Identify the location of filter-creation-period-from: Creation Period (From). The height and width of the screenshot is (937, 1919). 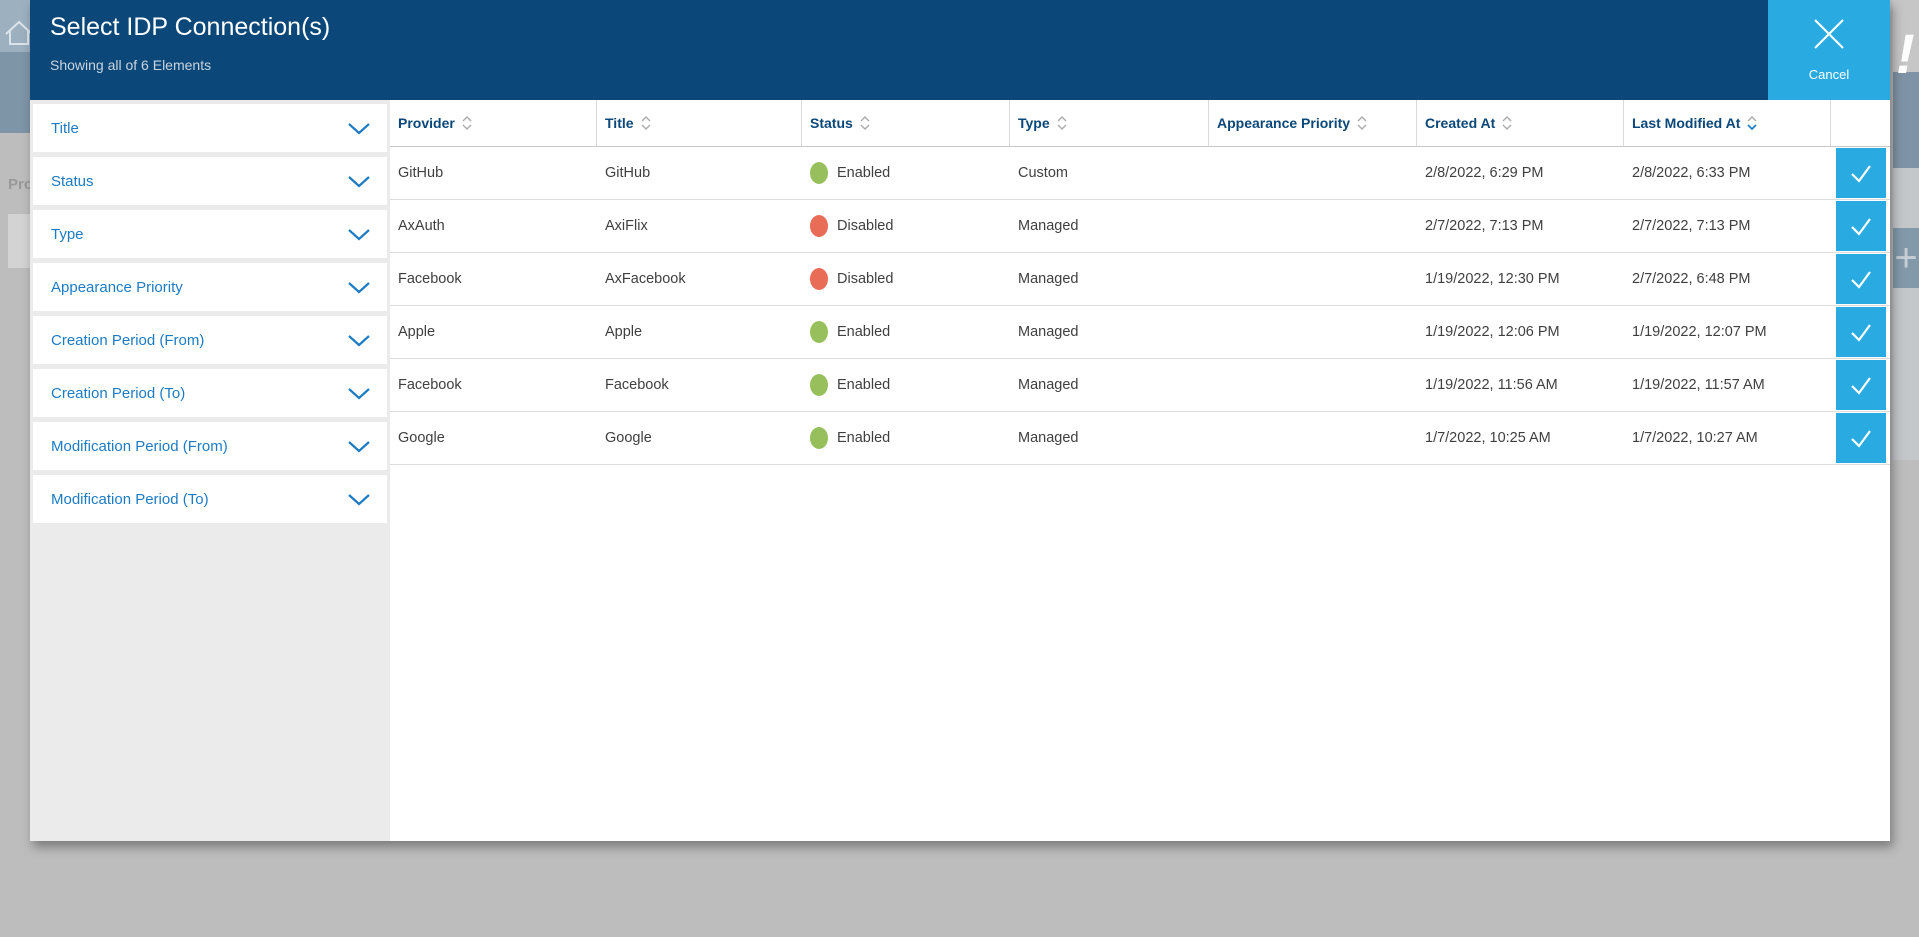
(210, 340).